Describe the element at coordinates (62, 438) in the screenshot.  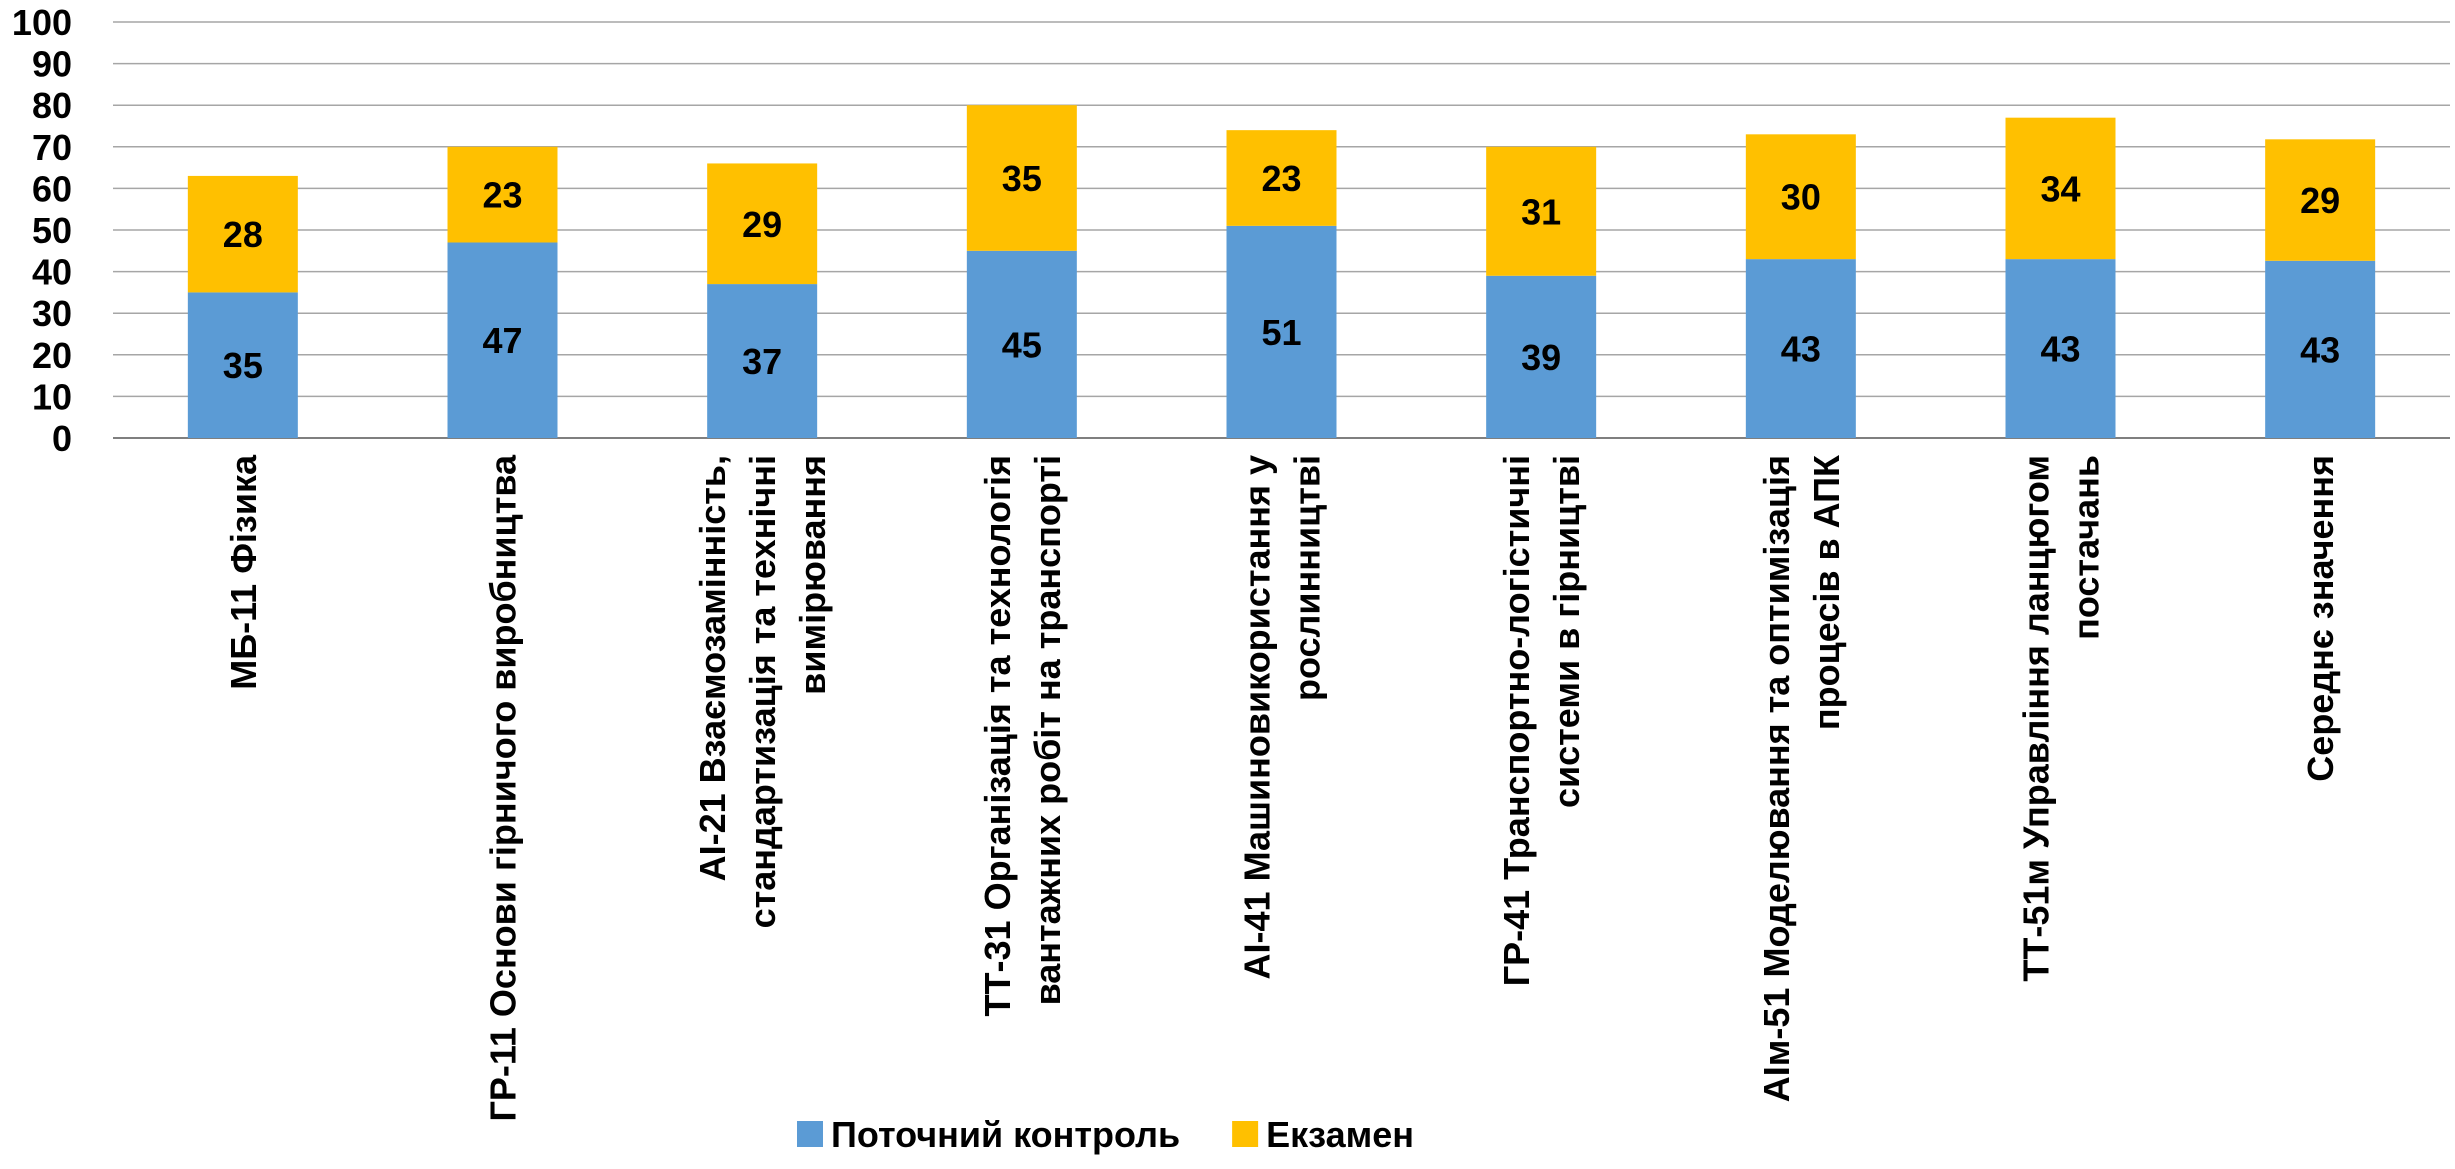
I see `y-tick-label: 0` at that location.